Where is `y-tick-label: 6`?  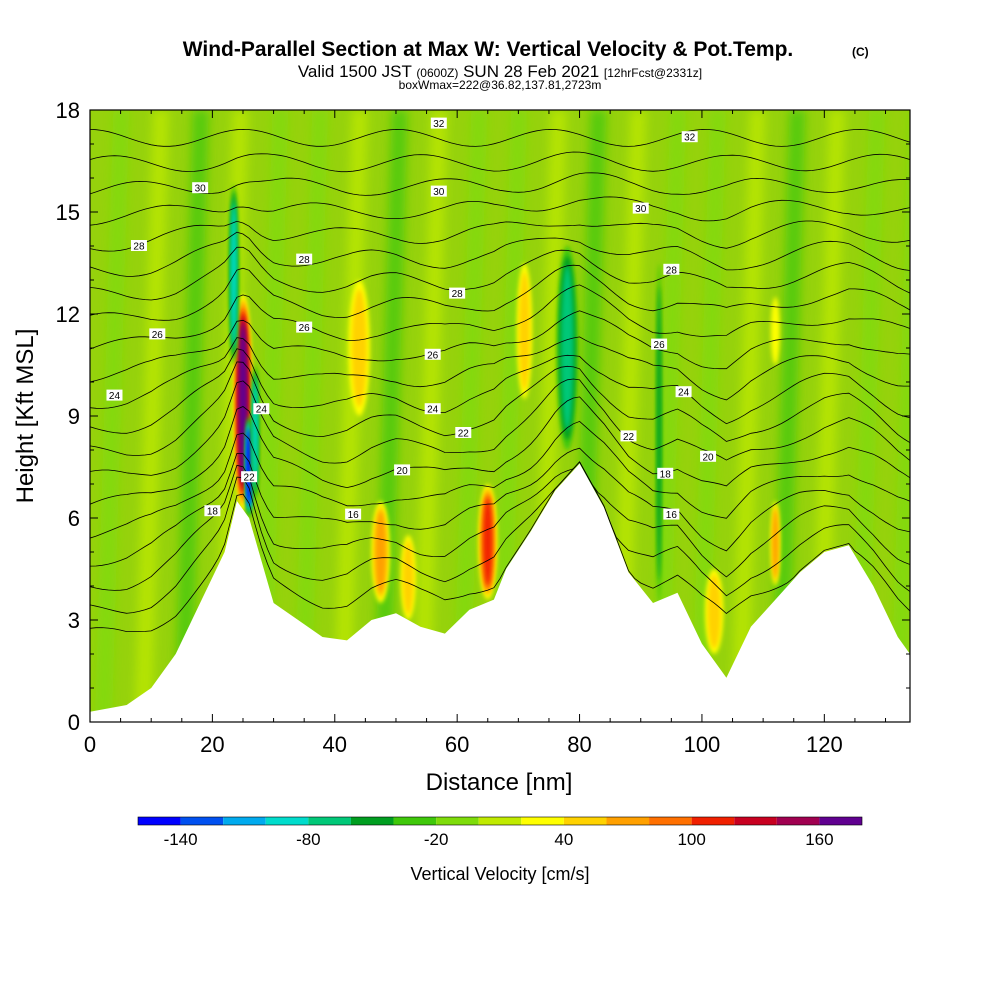 y-tick-label: 6 is located at coordinates (74, 518).